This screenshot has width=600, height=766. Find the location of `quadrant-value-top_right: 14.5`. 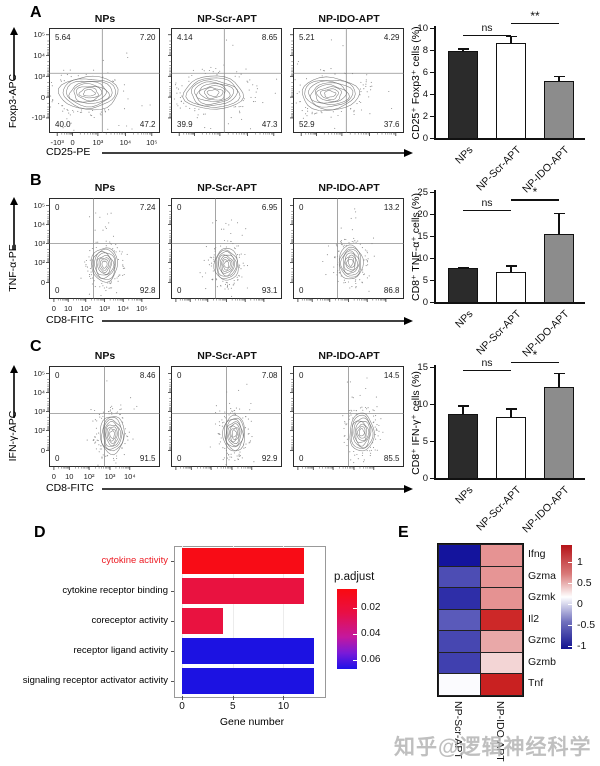

quadrant-value-top_right: 14.5 is located at coordinates (392, 375).